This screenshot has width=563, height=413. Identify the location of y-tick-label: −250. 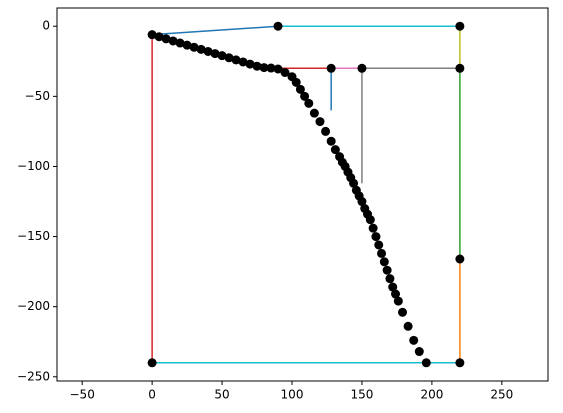
(33, 376).